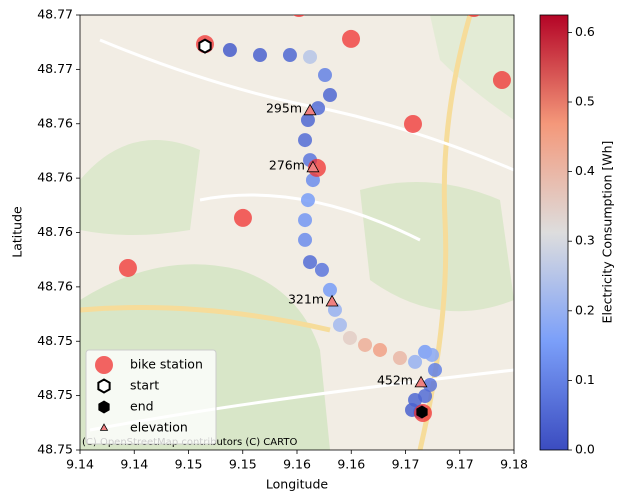 The width and height of the screenshot is (623, 502). What do you see at coordinates (166, 364) in the screenshot?
I see `legend-label: bike station` at bounding box center [166, 364].